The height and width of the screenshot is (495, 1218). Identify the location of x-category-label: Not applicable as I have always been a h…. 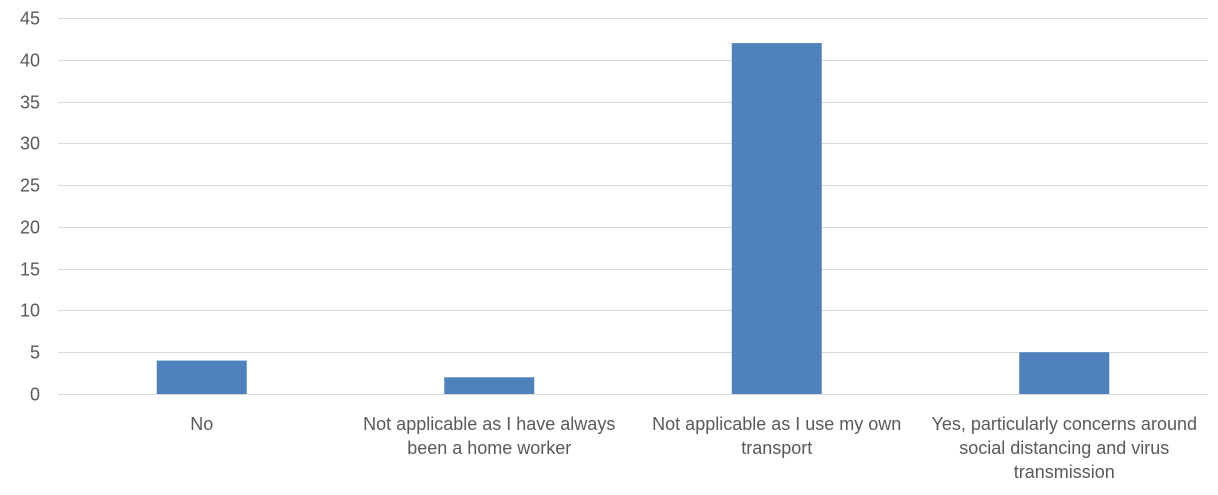
(489, 436).